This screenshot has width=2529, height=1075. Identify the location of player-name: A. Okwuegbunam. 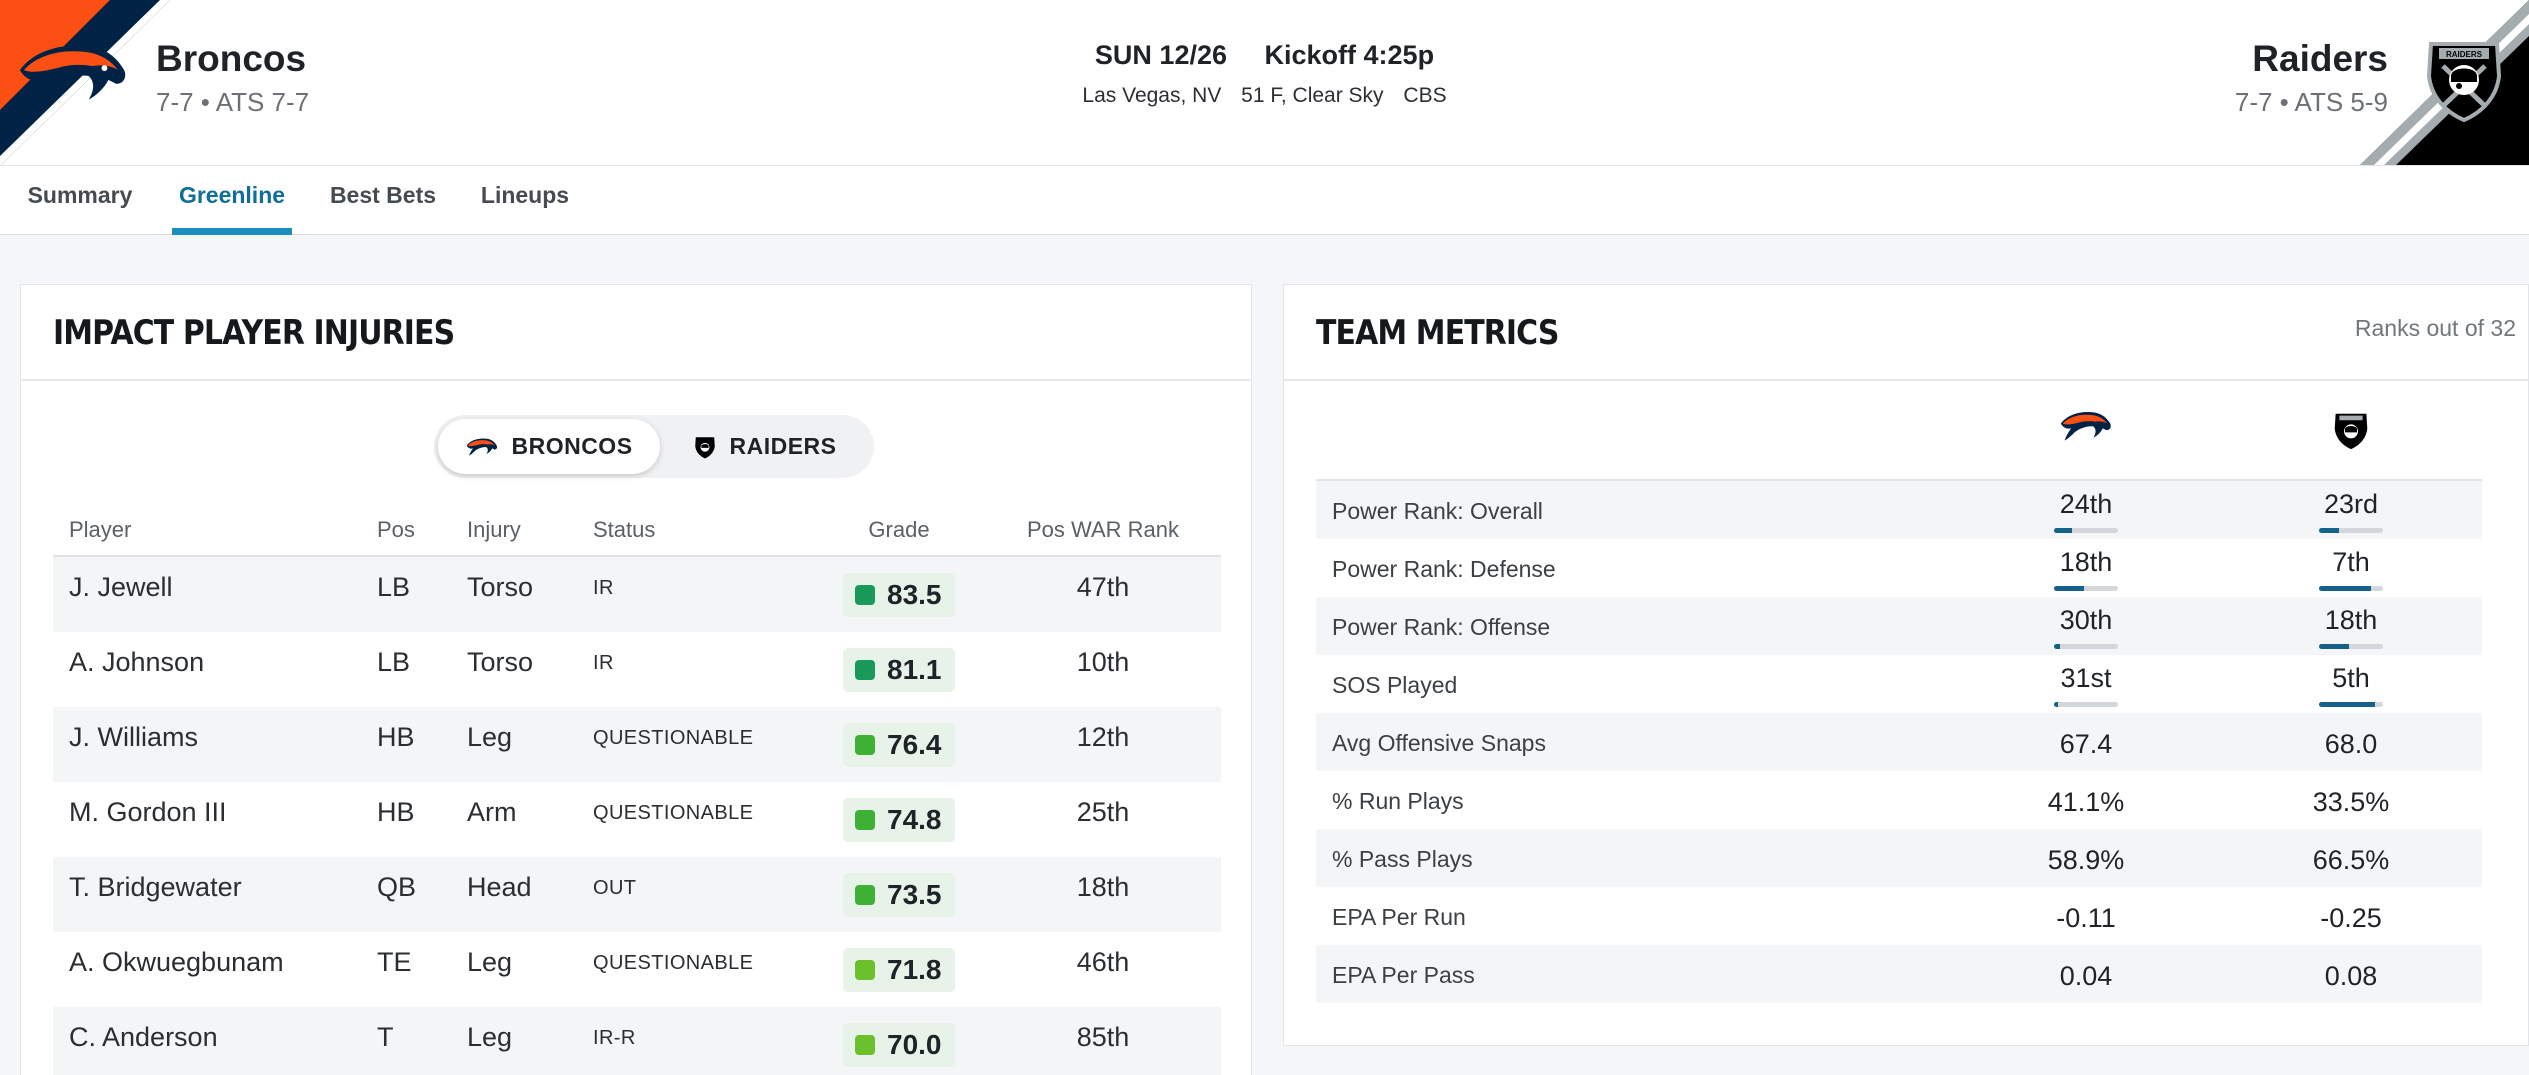
(176, 962).